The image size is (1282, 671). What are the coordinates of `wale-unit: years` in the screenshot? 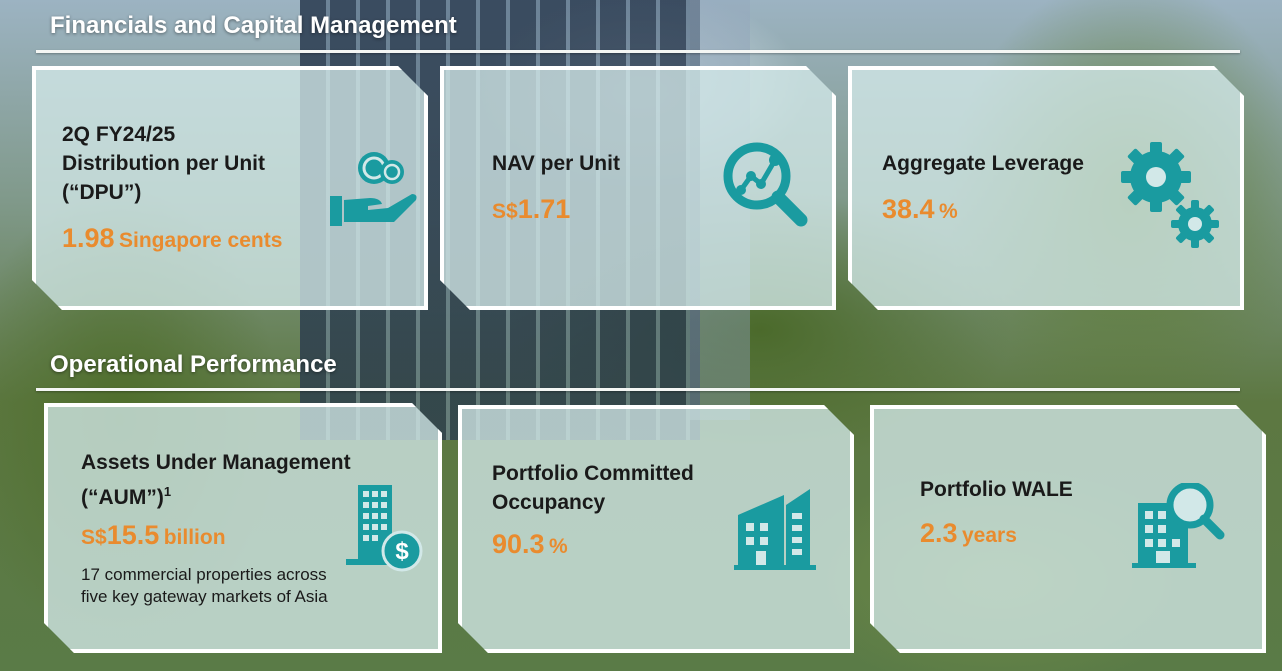 It's located at (989, 535).